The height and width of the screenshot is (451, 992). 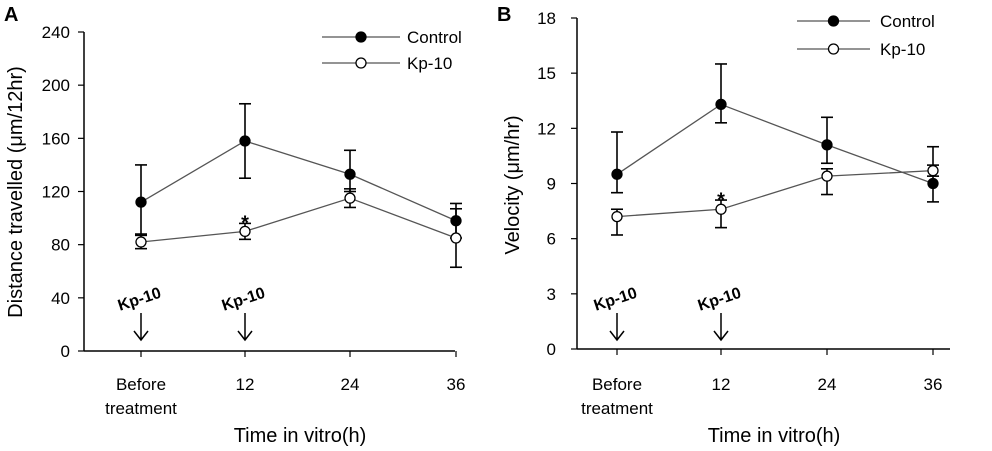 I want to click on panel-a-y-tick-label: 160, so click(x=56, y=138).